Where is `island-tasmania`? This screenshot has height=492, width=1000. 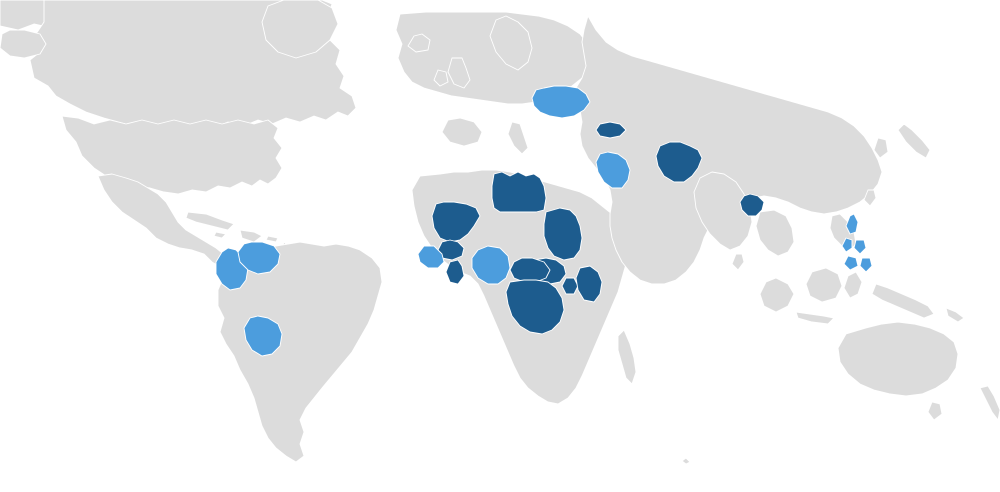
island-tasmania is located at coordinates (935, 411).